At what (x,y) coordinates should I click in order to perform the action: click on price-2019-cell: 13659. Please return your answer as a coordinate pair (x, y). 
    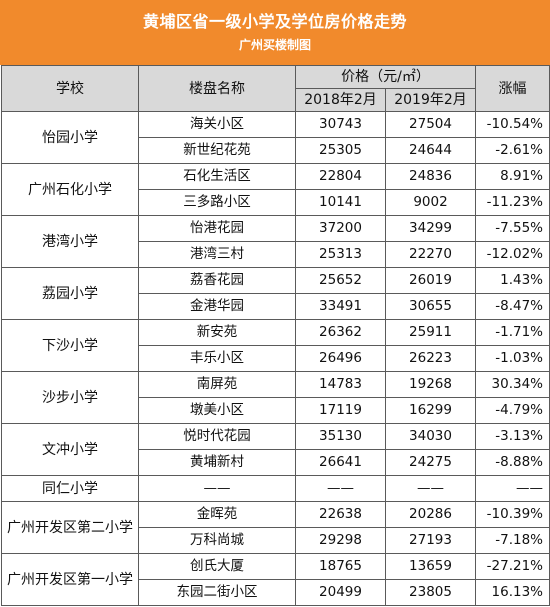
    Looking at the image, I should click on (430, 566).